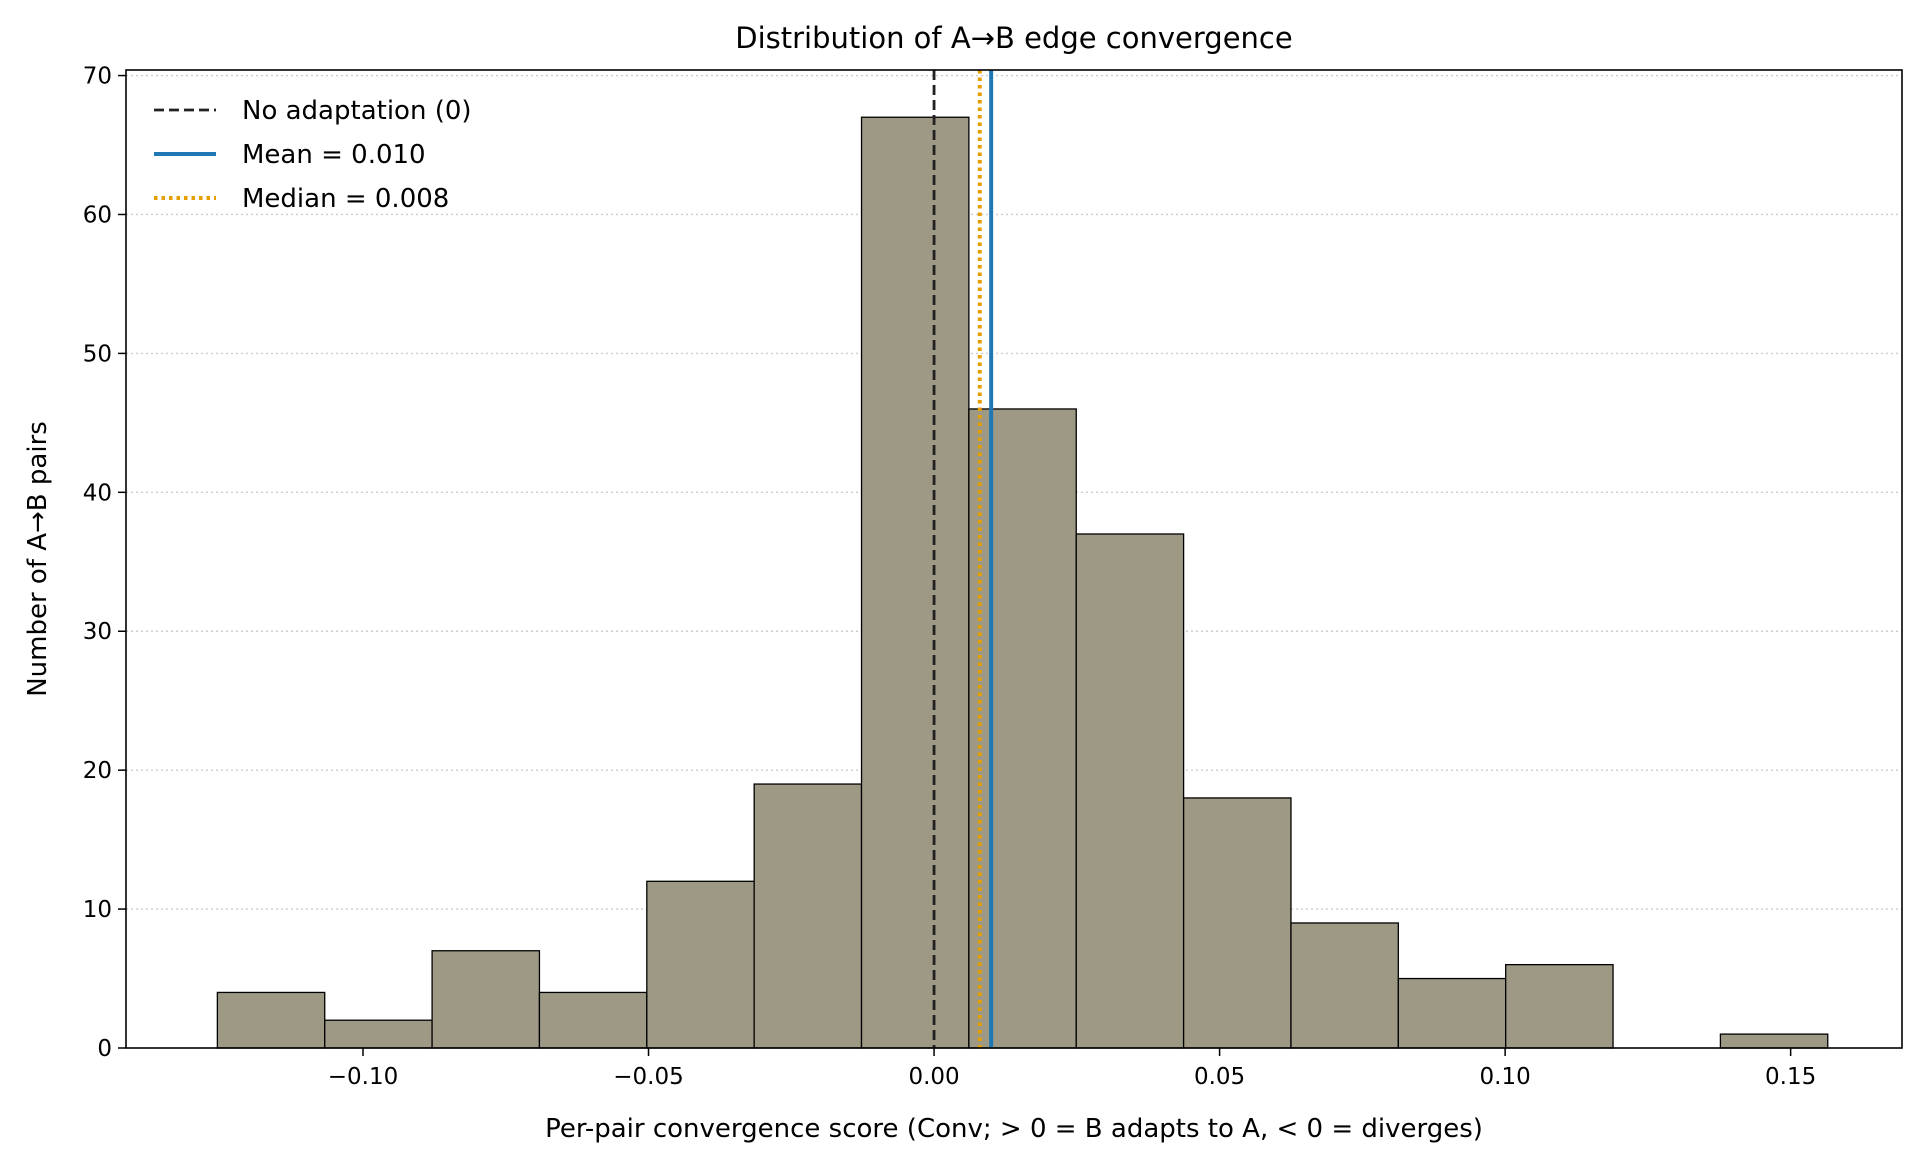 The width and height of the screenshot is (1914, 1162). Describe the element at coordinates (38, 559) in the screenshot. I see `y-axis-label: Number of A→B pairs` at that location.